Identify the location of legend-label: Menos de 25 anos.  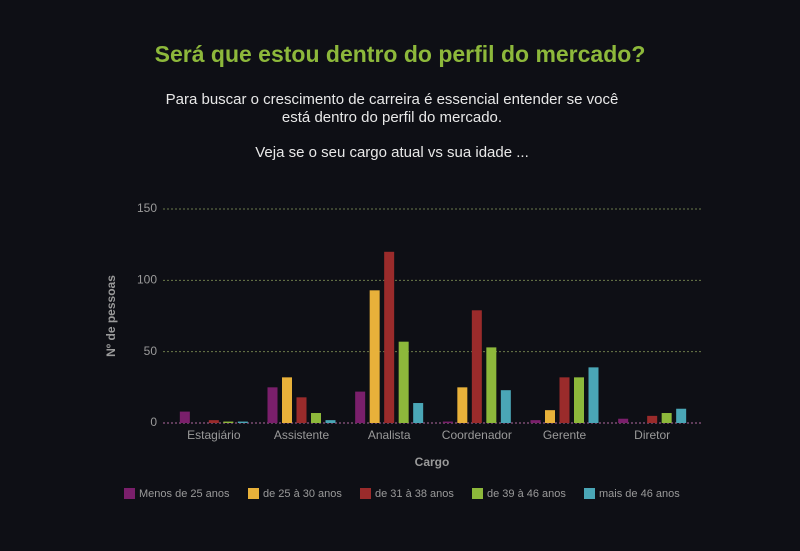
(184, 494).